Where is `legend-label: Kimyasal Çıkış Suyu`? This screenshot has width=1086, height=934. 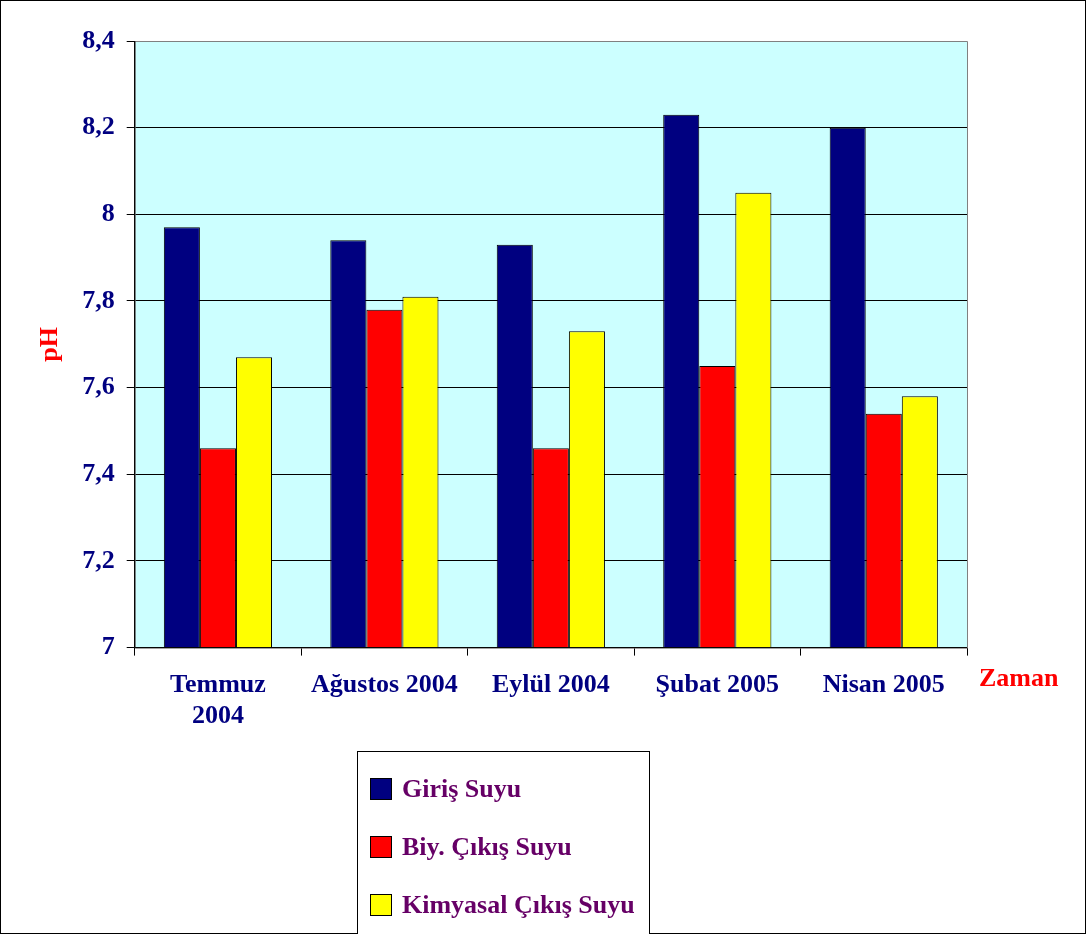 legend-label: Kimyasal Çıkış Suyu is located at coordinates (518, 905).